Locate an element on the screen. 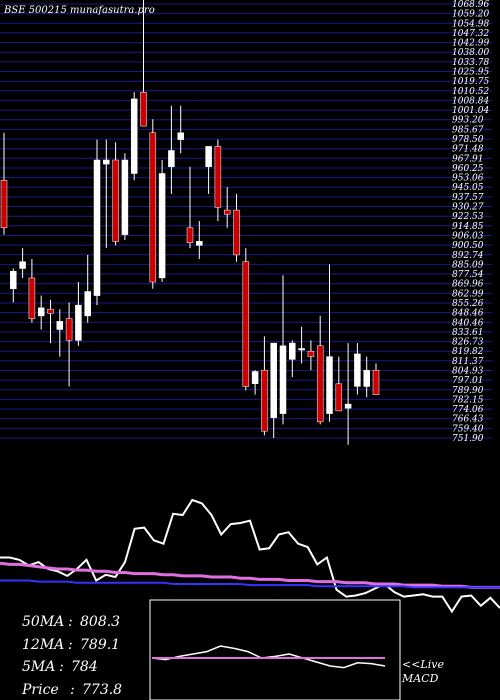 This screenshot has width=500, height=700. y-tick-label: 804.93 is located at coordinates (468, 372).